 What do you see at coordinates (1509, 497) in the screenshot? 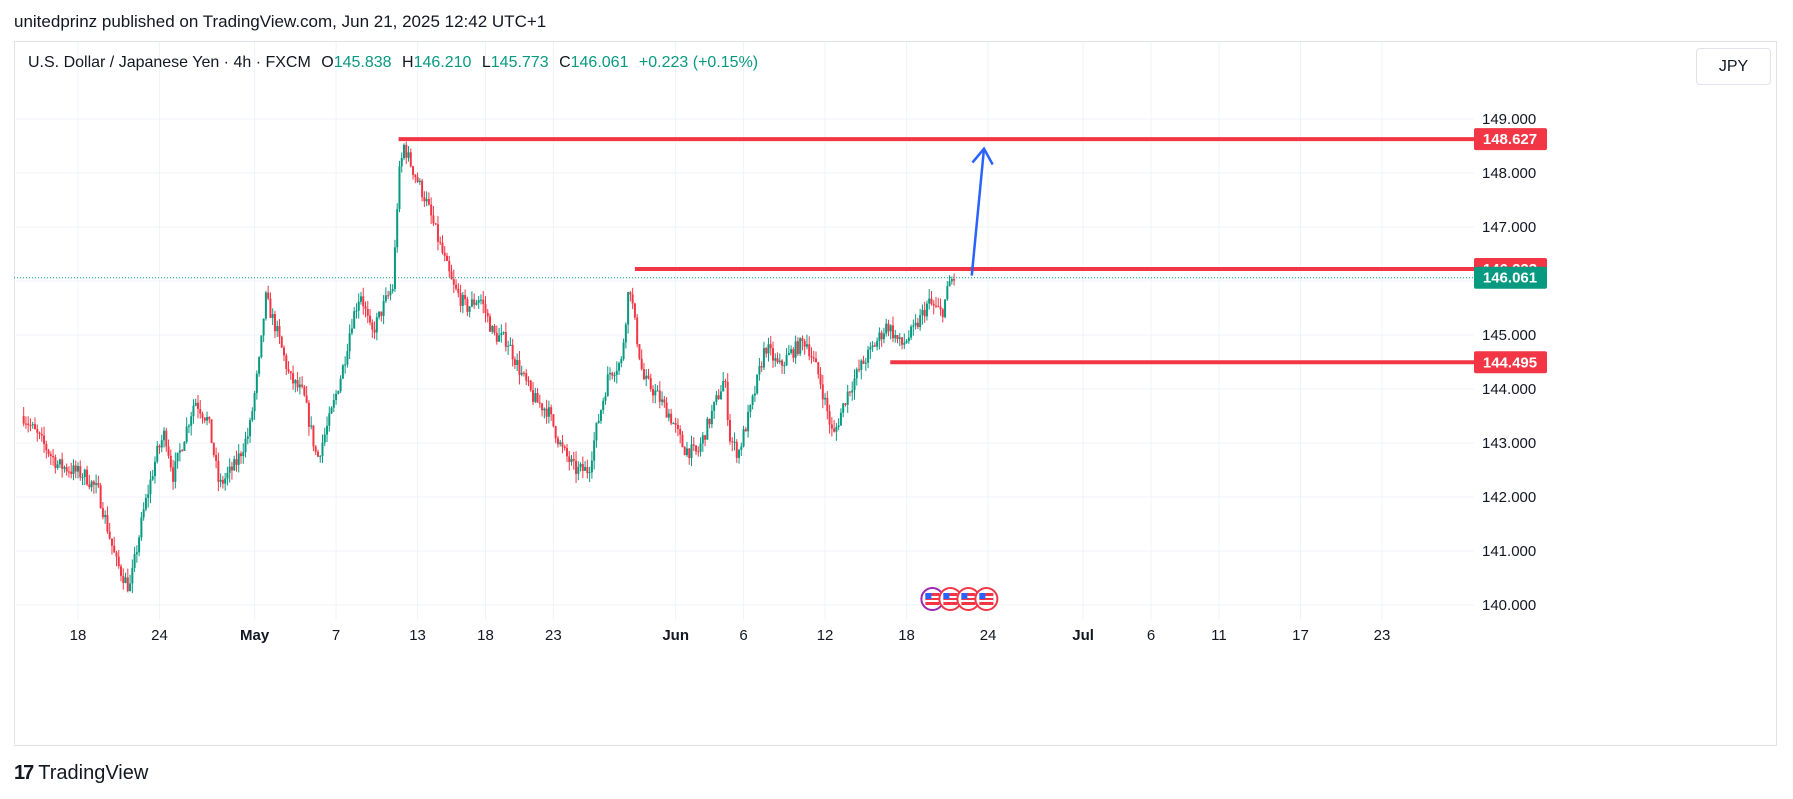
I see `y-tick-label: 142.000` at bounding box center [1509, 497].